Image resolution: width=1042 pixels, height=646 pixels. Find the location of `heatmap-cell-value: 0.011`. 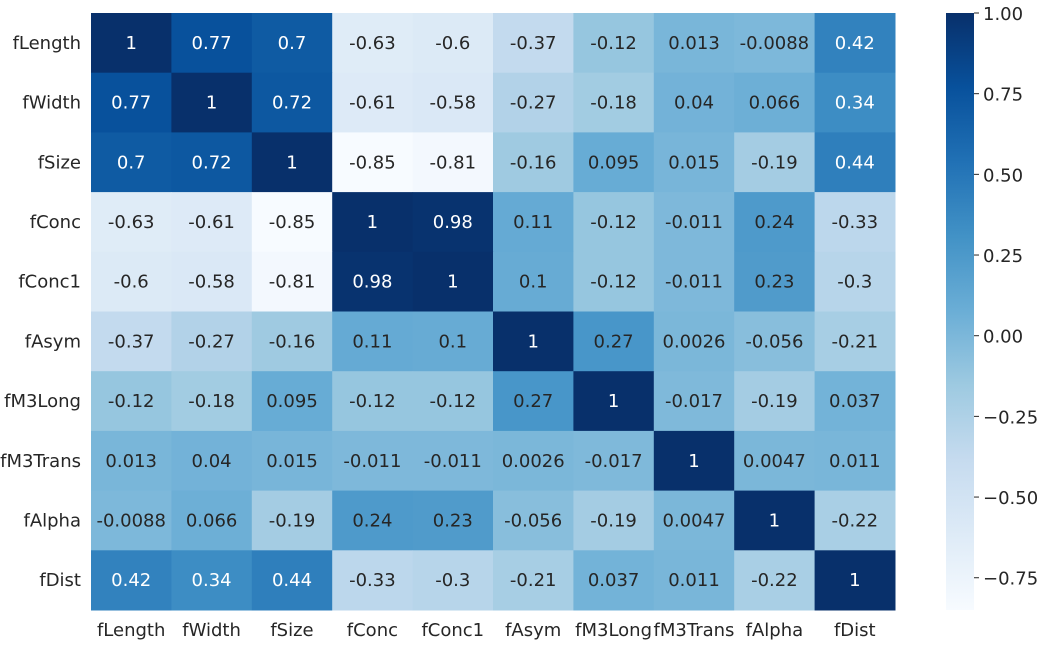

heatmap-cell-value: 0.011 is located at coordinates (694, 580).